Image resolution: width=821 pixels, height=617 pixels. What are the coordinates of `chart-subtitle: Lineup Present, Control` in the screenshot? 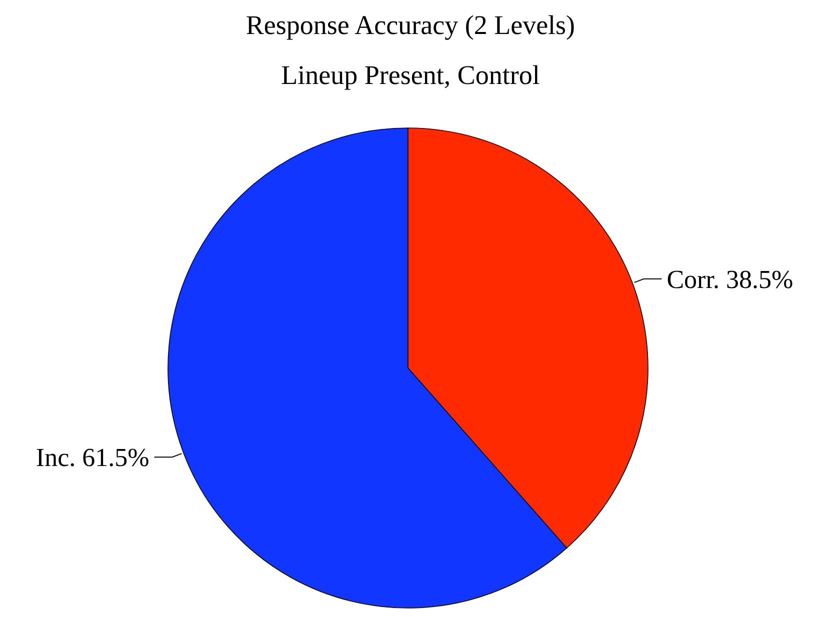 It's located at (410, 75).